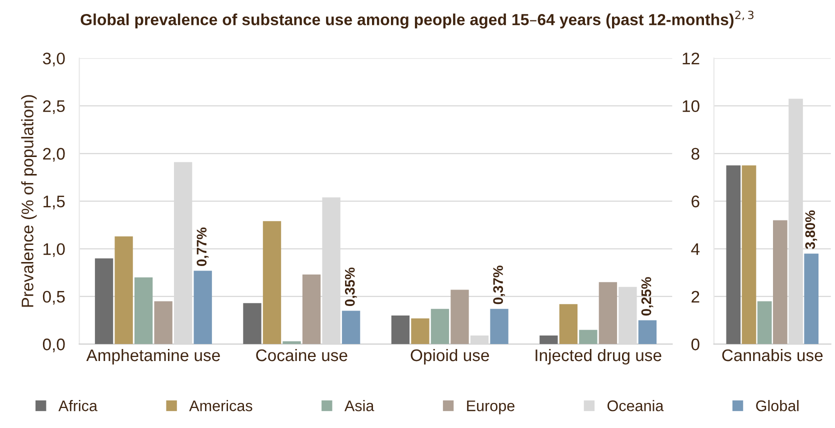 The height and width of the screenshot is (428, 835). What do you see at coordinates (490, 407) in the screenshot?
I see `legend-label: Europe` at bounding box center [490, 407].